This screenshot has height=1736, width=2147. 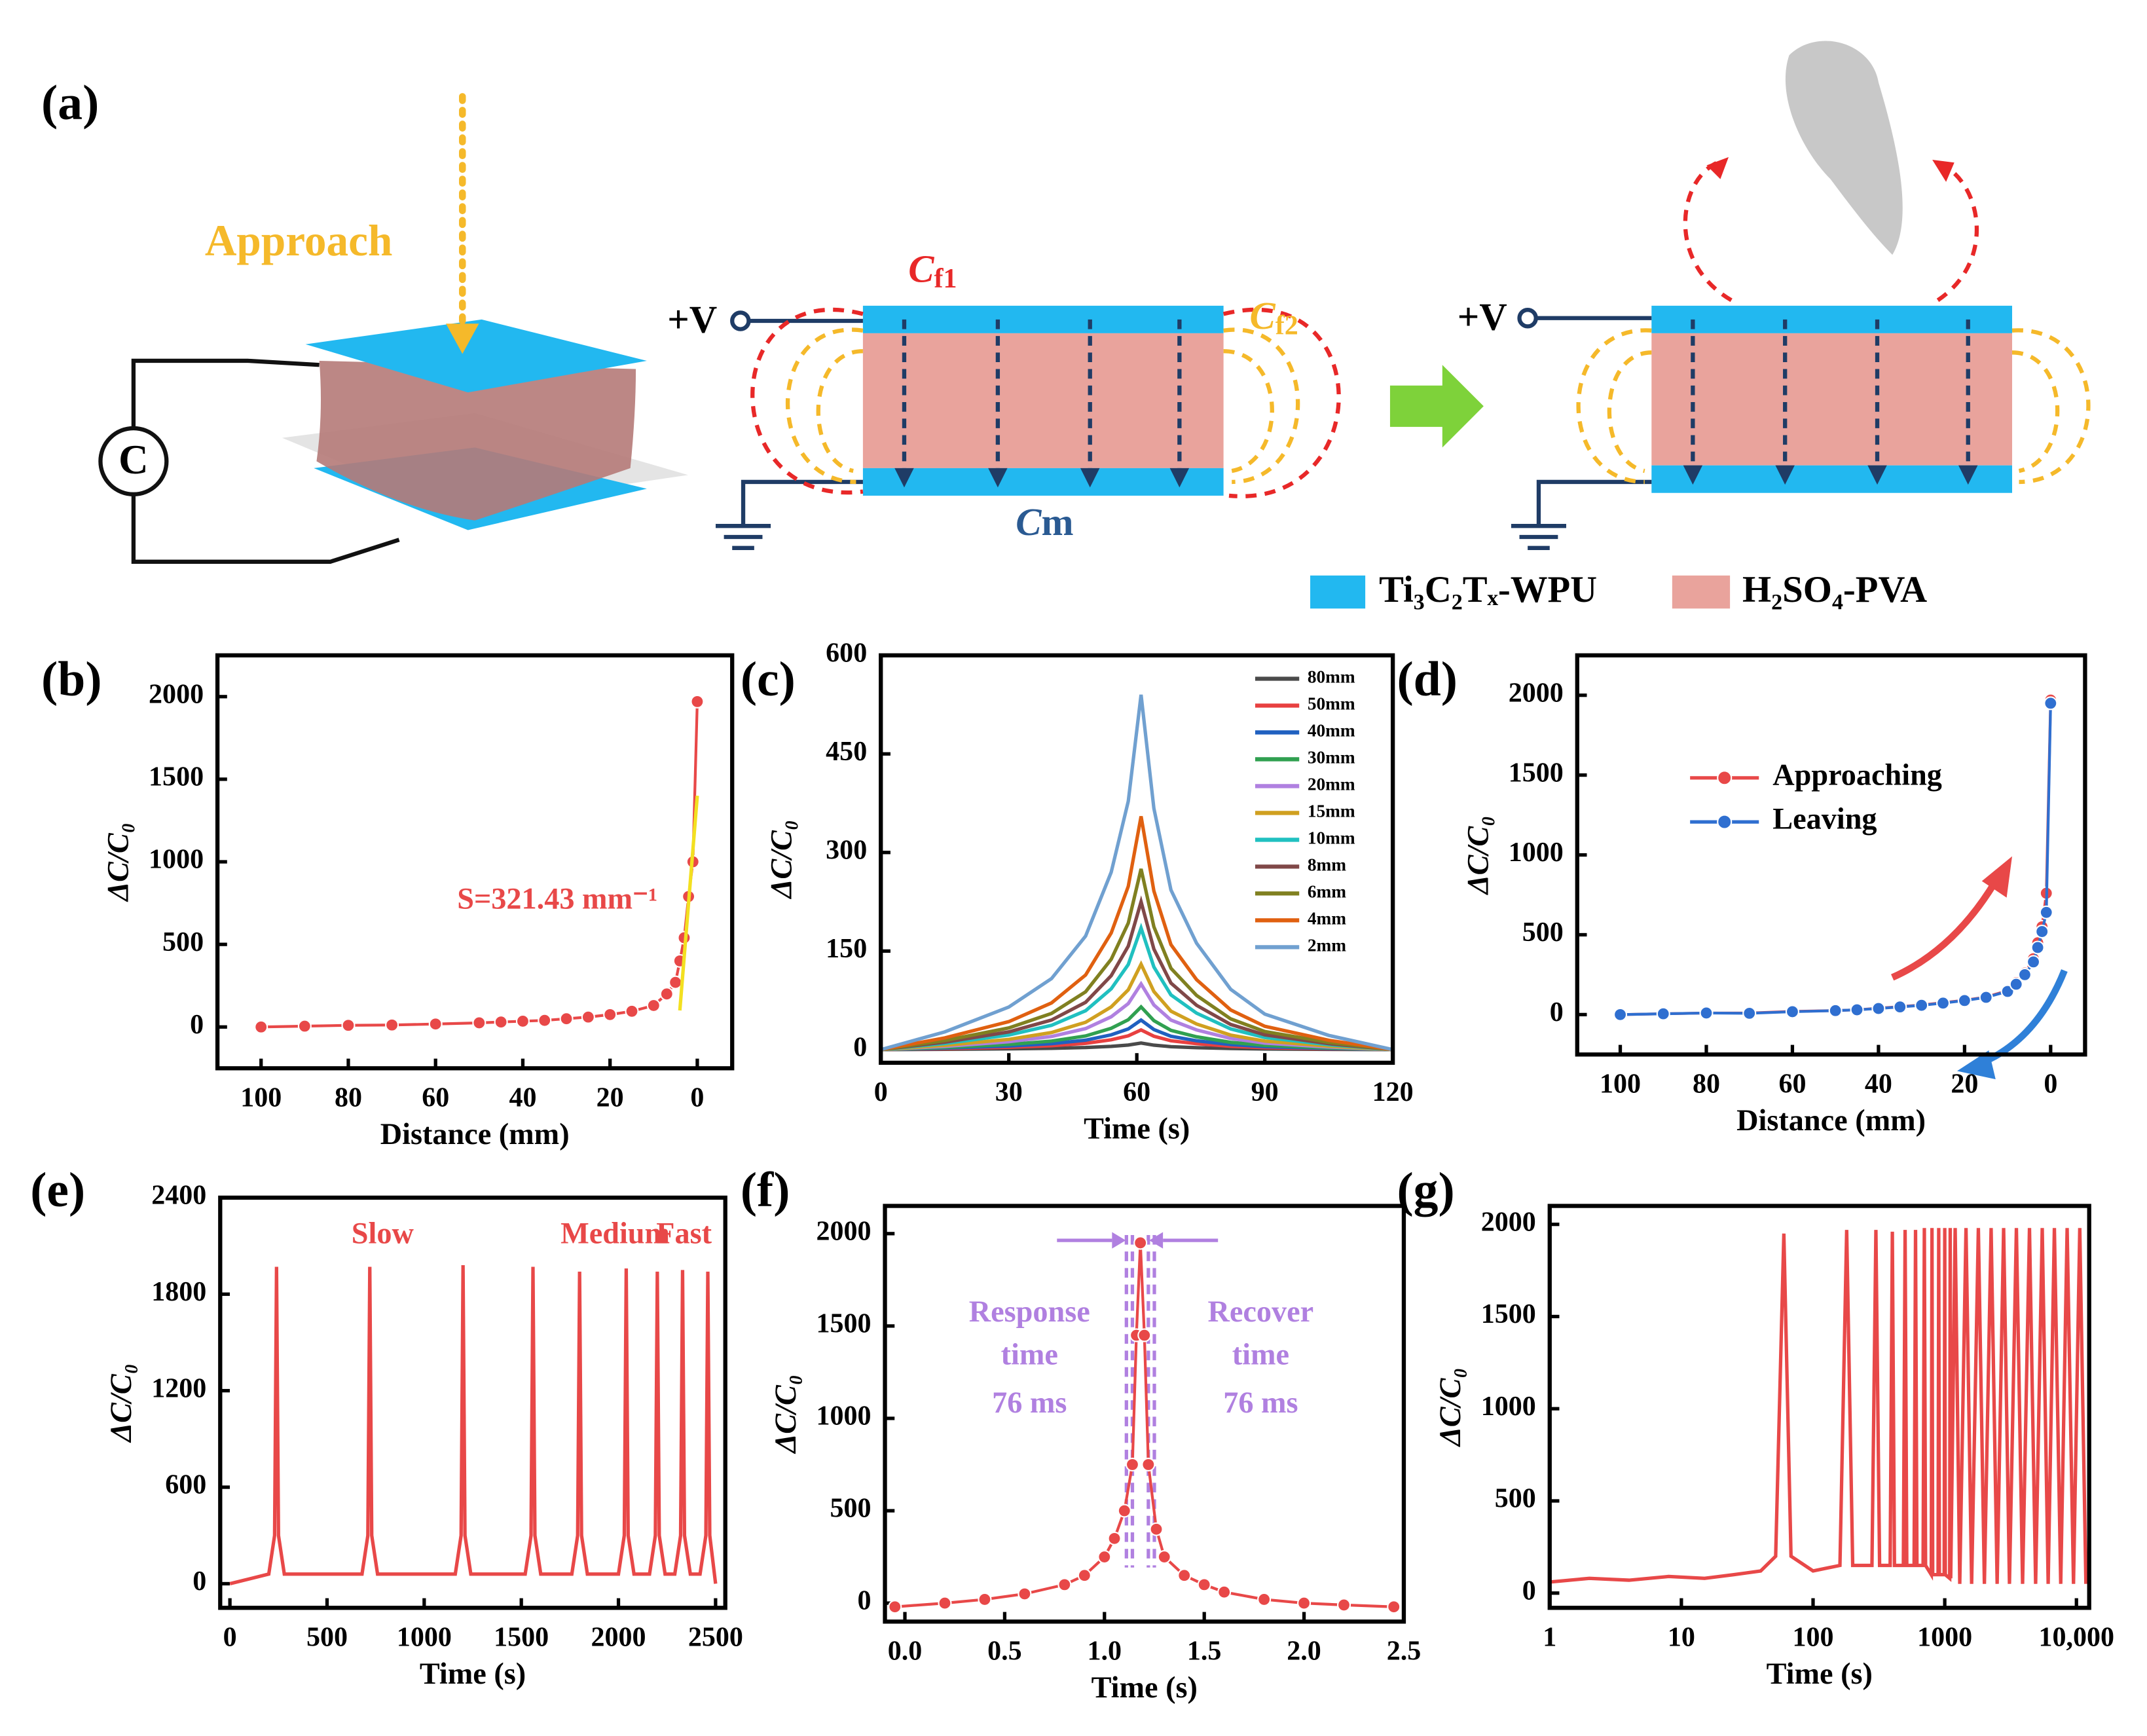 I want to click on cm-main: C, so click(x=1029, y=522).